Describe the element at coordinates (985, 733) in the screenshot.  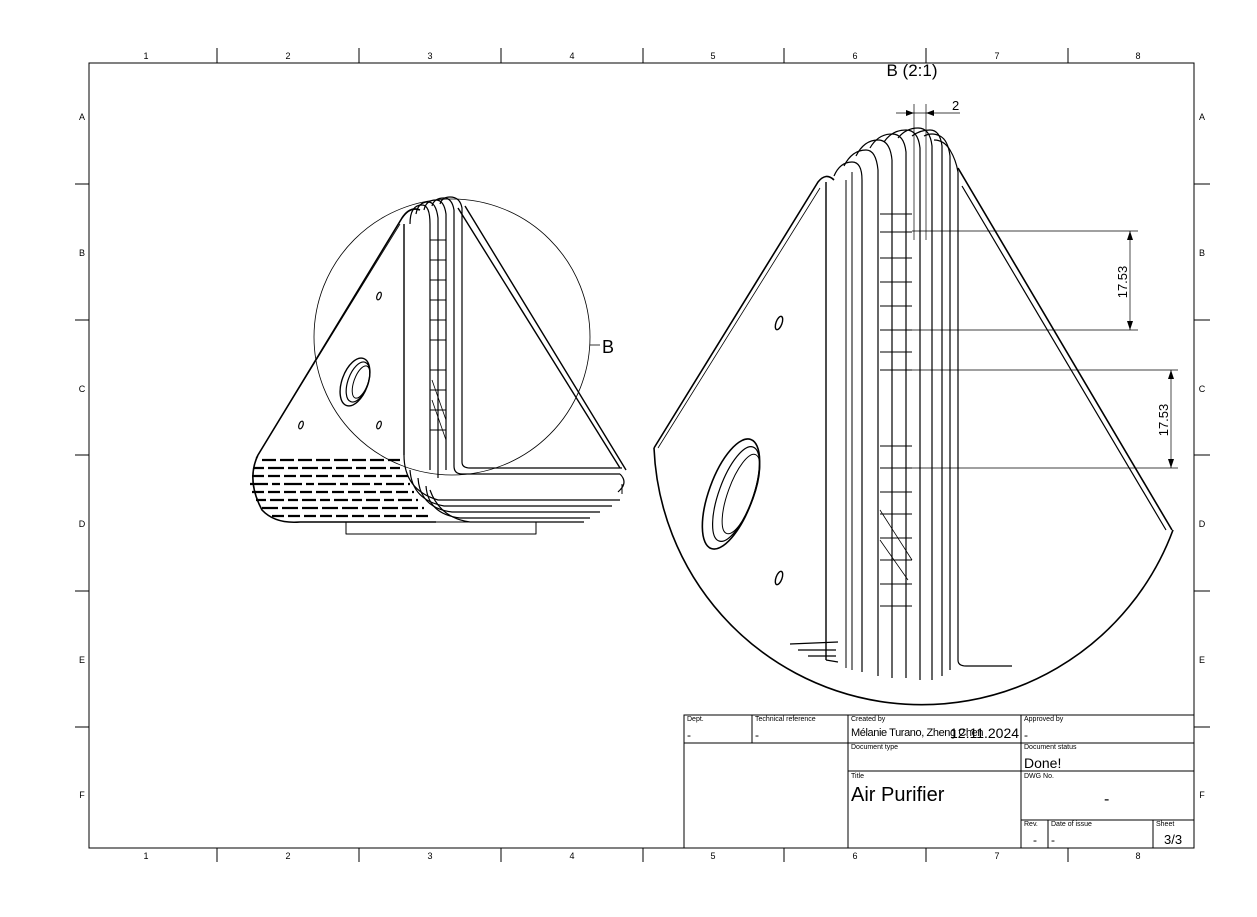
I see `created-date: 12.11.2024` at that location.